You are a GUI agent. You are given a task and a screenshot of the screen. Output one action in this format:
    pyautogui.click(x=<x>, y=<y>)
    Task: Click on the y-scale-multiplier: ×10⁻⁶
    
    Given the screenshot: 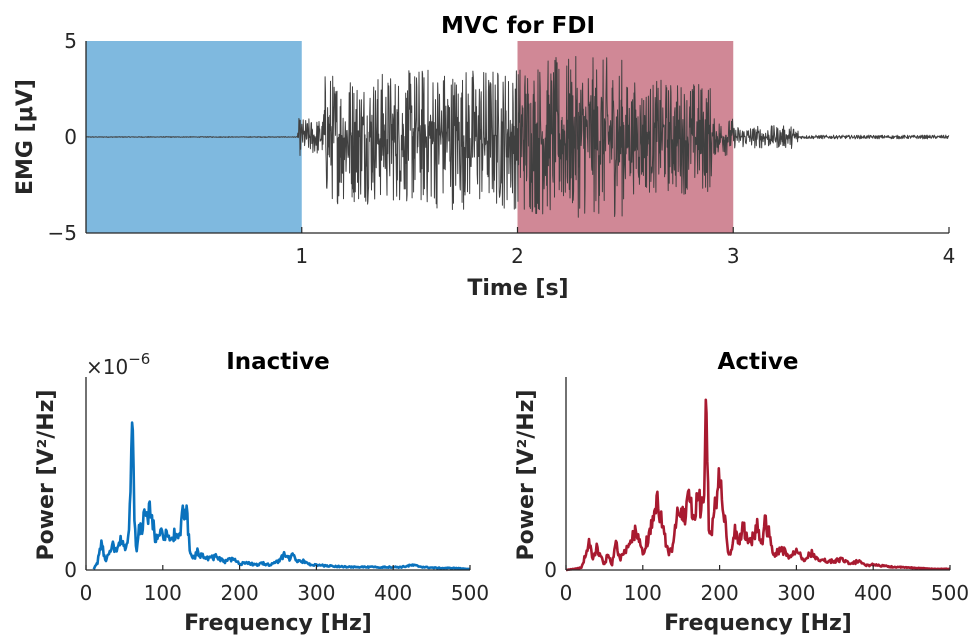 What is the action you would take?
    pyautogui.click(x=118, y=364)
    